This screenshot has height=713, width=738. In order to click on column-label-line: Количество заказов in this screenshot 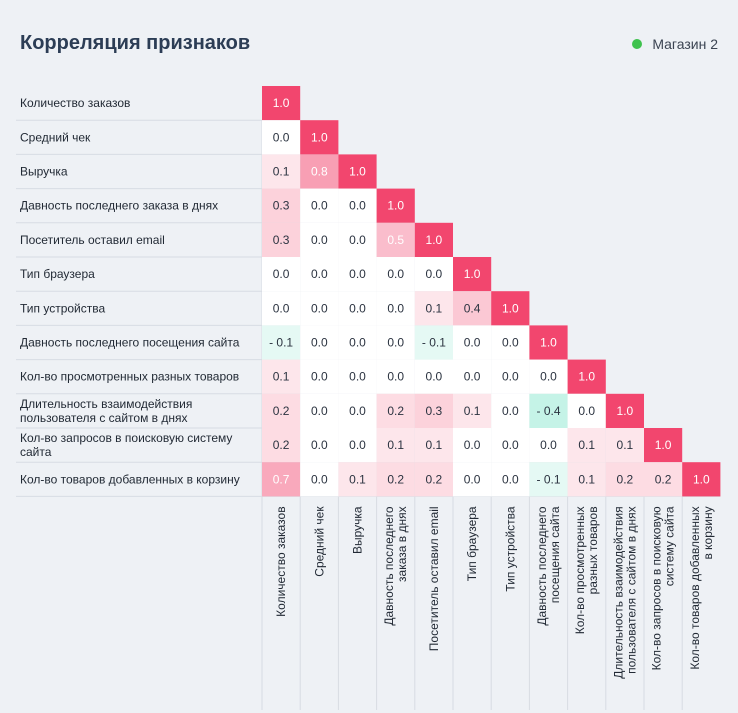, I will do `click(281, 561)`.